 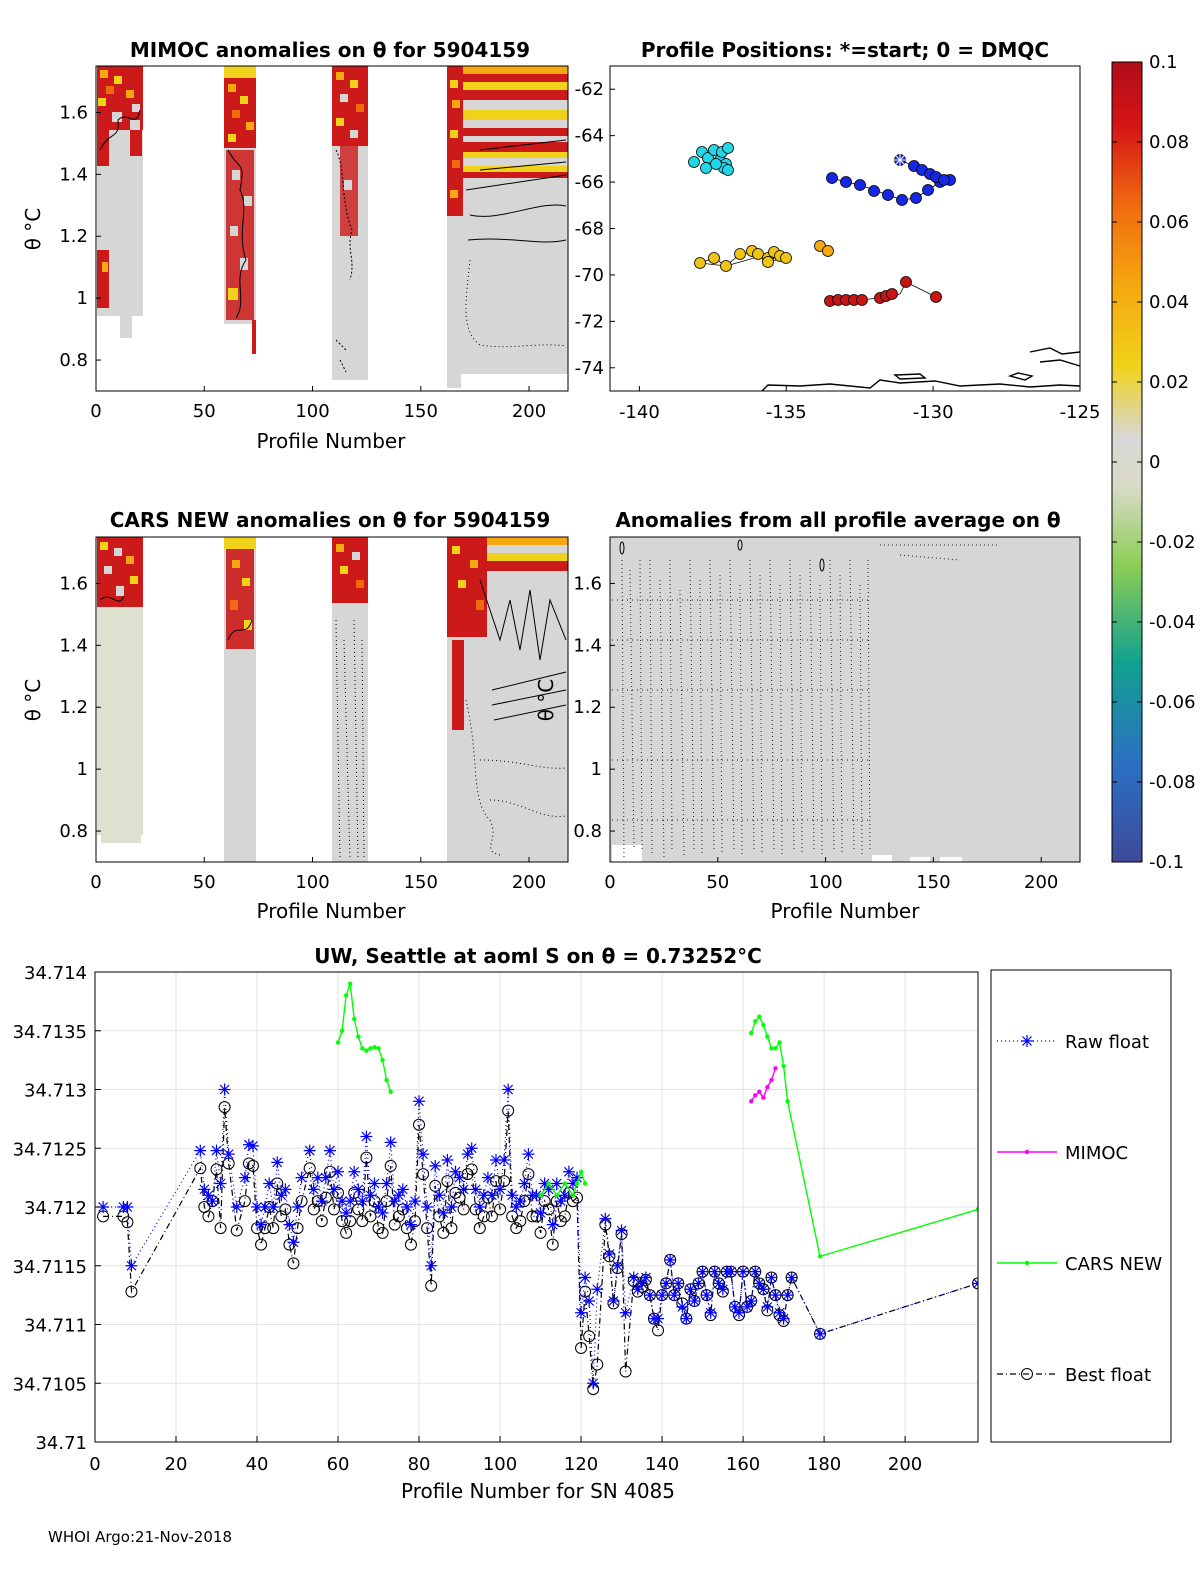 What do you see at coordinates (204, 882) in the screenshot?
I see `cars-xtick: 50` at bounding box center [204, 882].